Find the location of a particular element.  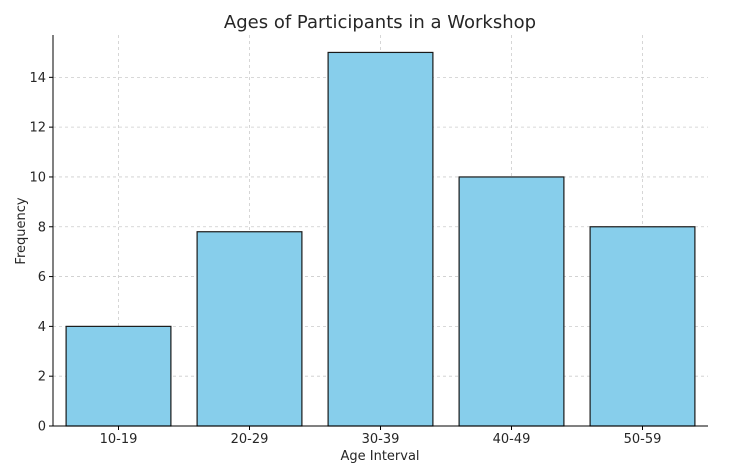

y-tick-label: 14 is located at coordinates (37, 78).